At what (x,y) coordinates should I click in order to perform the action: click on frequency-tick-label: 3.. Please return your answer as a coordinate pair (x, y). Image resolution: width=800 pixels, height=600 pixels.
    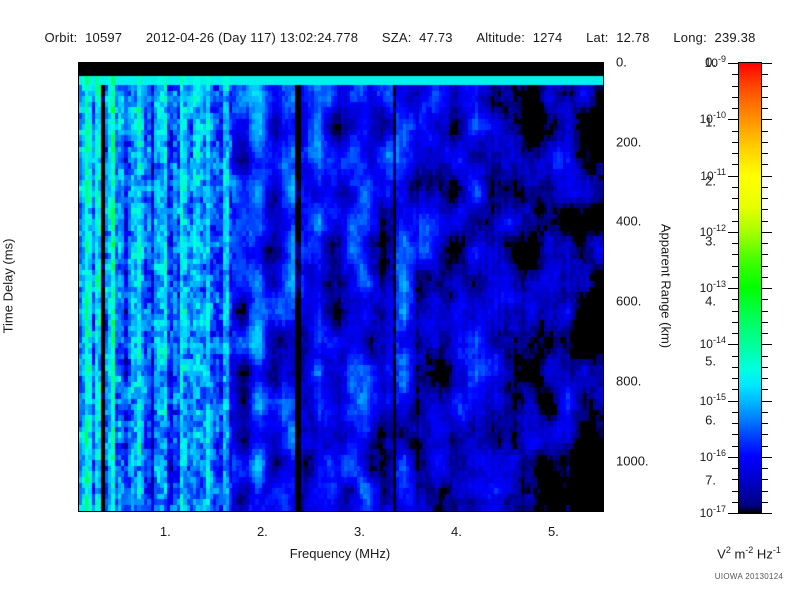
    Looking at the image, I should click on (359, 531).